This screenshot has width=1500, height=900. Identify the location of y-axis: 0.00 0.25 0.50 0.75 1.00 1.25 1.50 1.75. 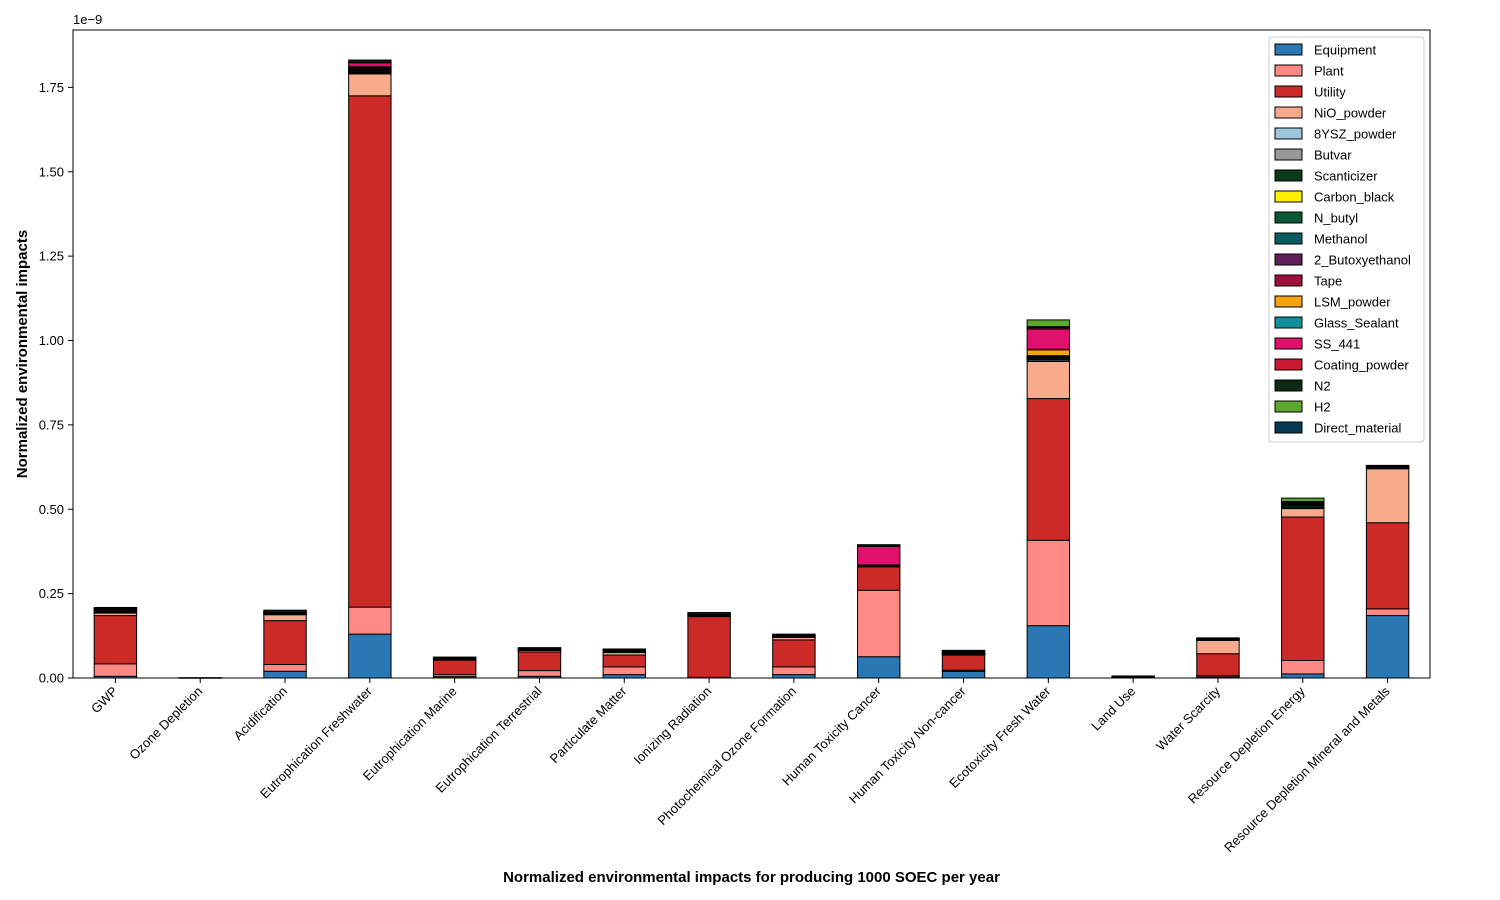
(56, 383).